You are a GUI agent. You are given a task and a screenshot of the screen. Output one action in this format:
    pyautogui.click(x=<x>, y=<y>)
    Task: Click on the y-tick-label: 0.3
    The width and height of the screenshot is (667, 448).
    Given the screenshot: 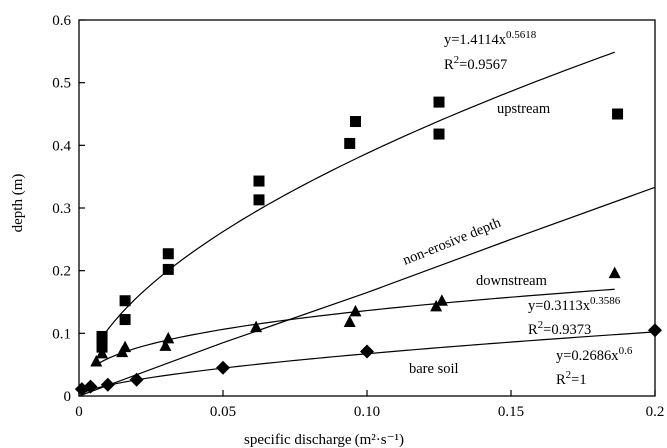 What is the action you would take?
    pyautogui.click(x=61, y=209)
    